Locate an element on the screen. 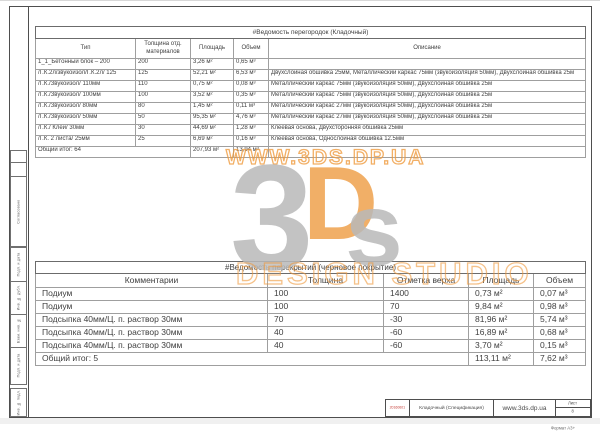  table-cell: 81,96 м² is located at coordinates (501, 320).